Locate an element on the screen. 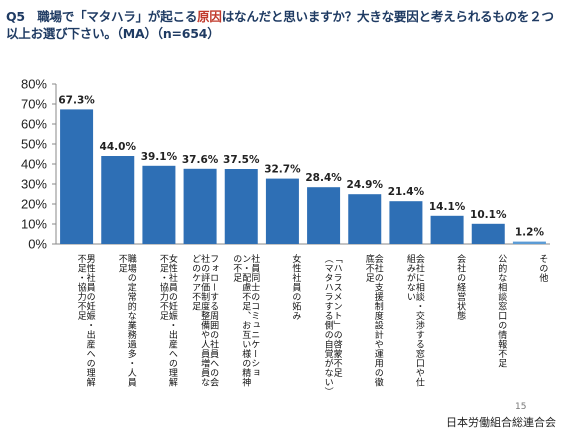 This screenshot has height=430, width=570. y-tick-label: 40% is located at coordinates (34, 164).